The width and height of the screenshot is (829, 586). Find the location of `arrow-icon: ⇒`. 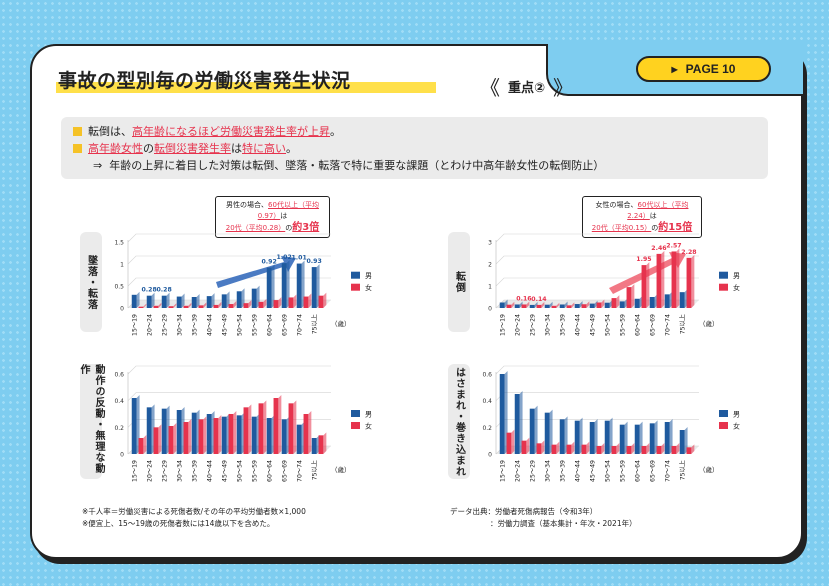

arrow-icon: ⇒ is located at coordinates (98, 165).